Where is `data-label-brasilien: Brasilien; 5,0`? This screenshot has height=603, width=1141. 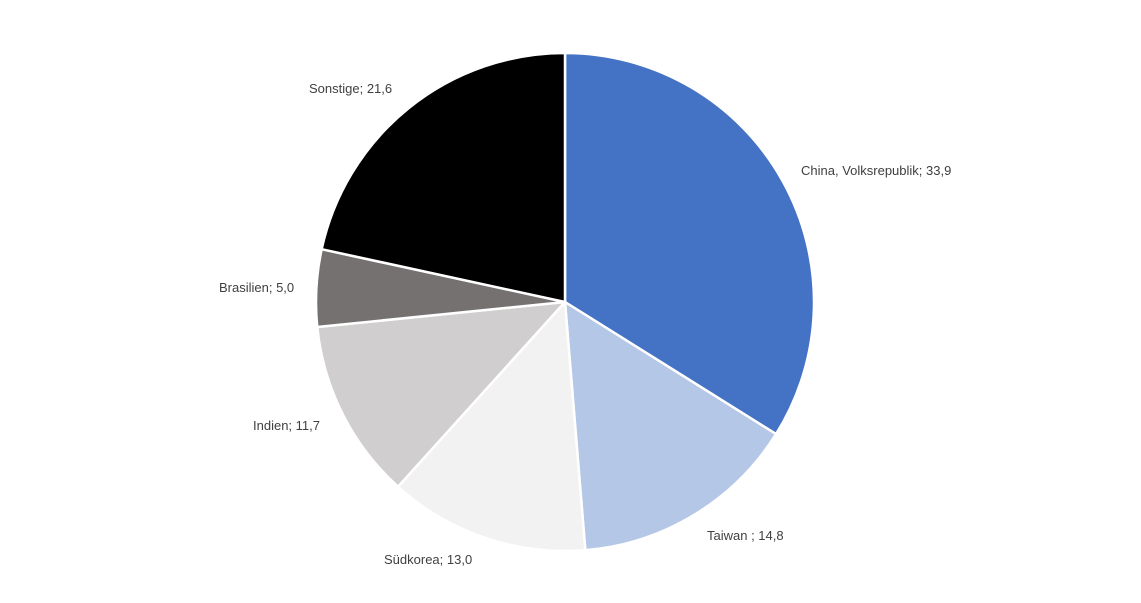 data-label-brasilien: Brasilien; 5,0 is located at coordinates (256, 287).